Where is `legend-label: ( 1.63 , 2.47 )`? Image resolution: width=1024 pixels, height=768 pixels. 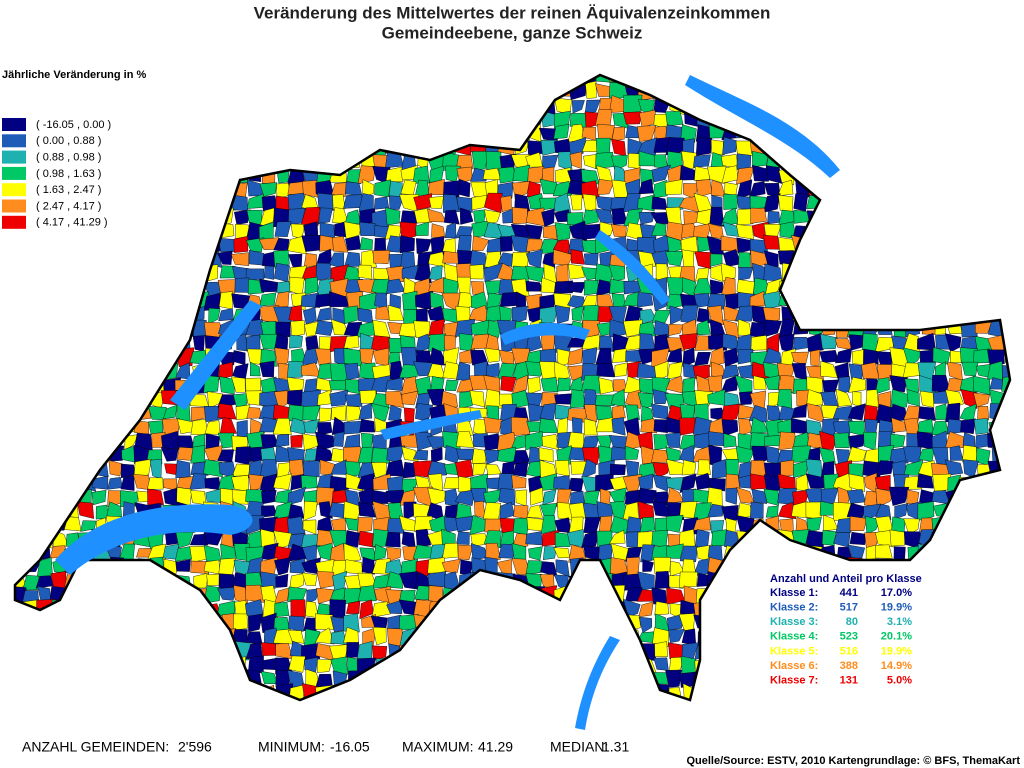 legend-label: ( 1.63 , 2.47 ) is located at coordinates (68, 190).